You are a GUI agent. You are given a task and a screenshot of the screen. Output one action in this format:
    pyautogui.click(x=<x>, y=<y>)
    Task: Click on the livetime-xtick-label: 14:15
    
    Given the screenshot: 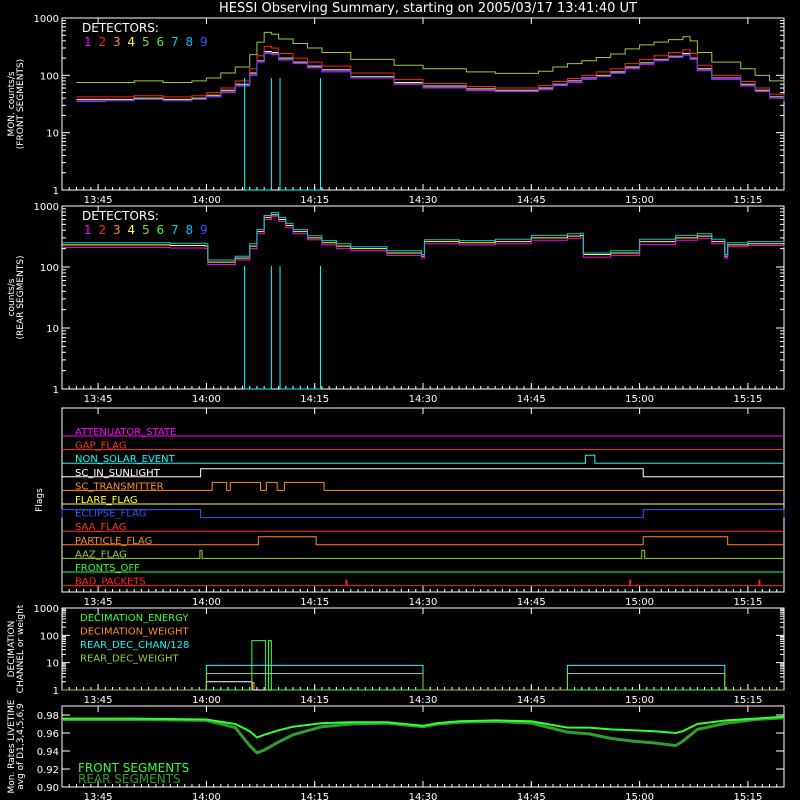 What is the action you would take?
    pyautogui.click(x=314, y=796)
    